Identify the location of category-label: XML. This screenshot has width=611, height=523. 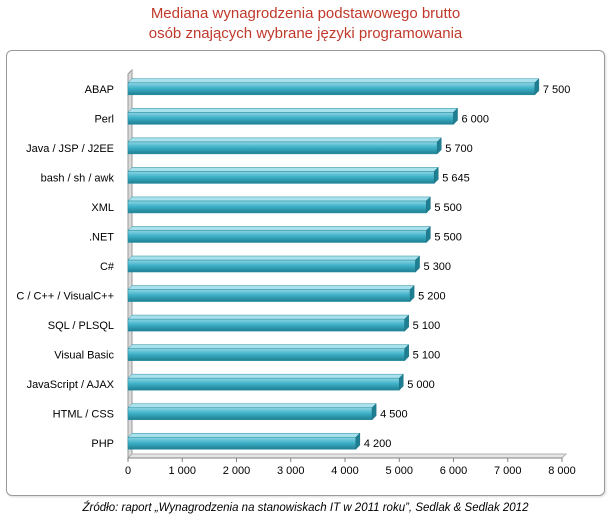
(102, 208).